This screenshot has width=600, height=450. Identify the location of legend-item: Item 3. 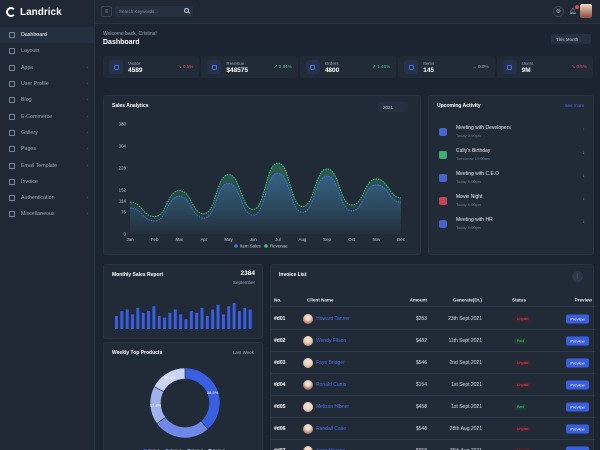
(194, 449).